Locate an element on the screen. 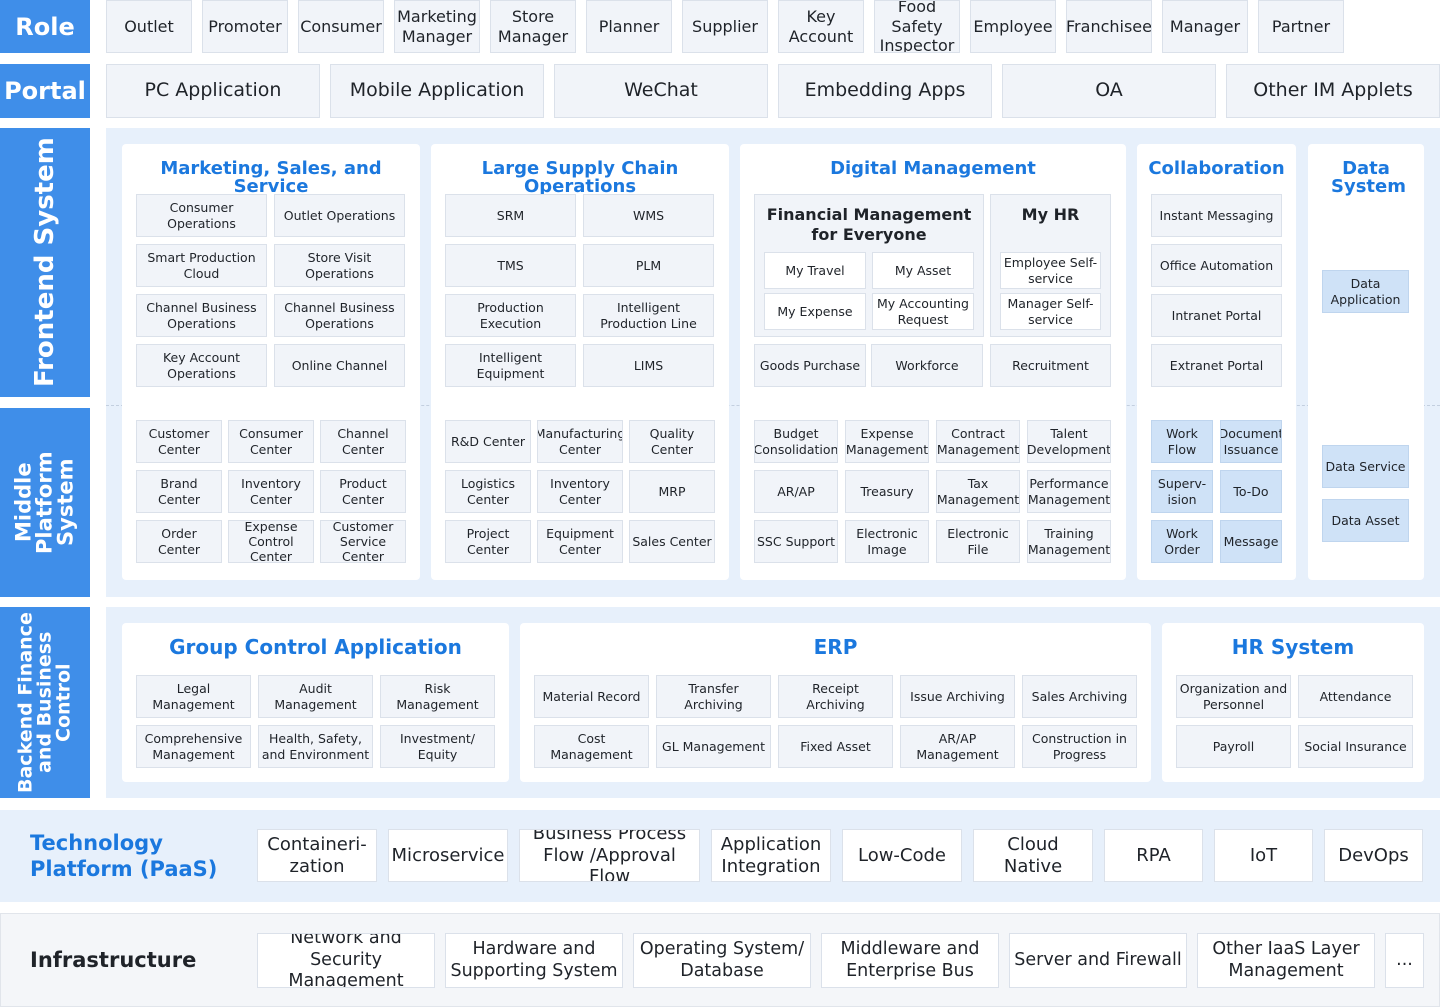  role-box: Supplier is located at coordinates (725, 26).